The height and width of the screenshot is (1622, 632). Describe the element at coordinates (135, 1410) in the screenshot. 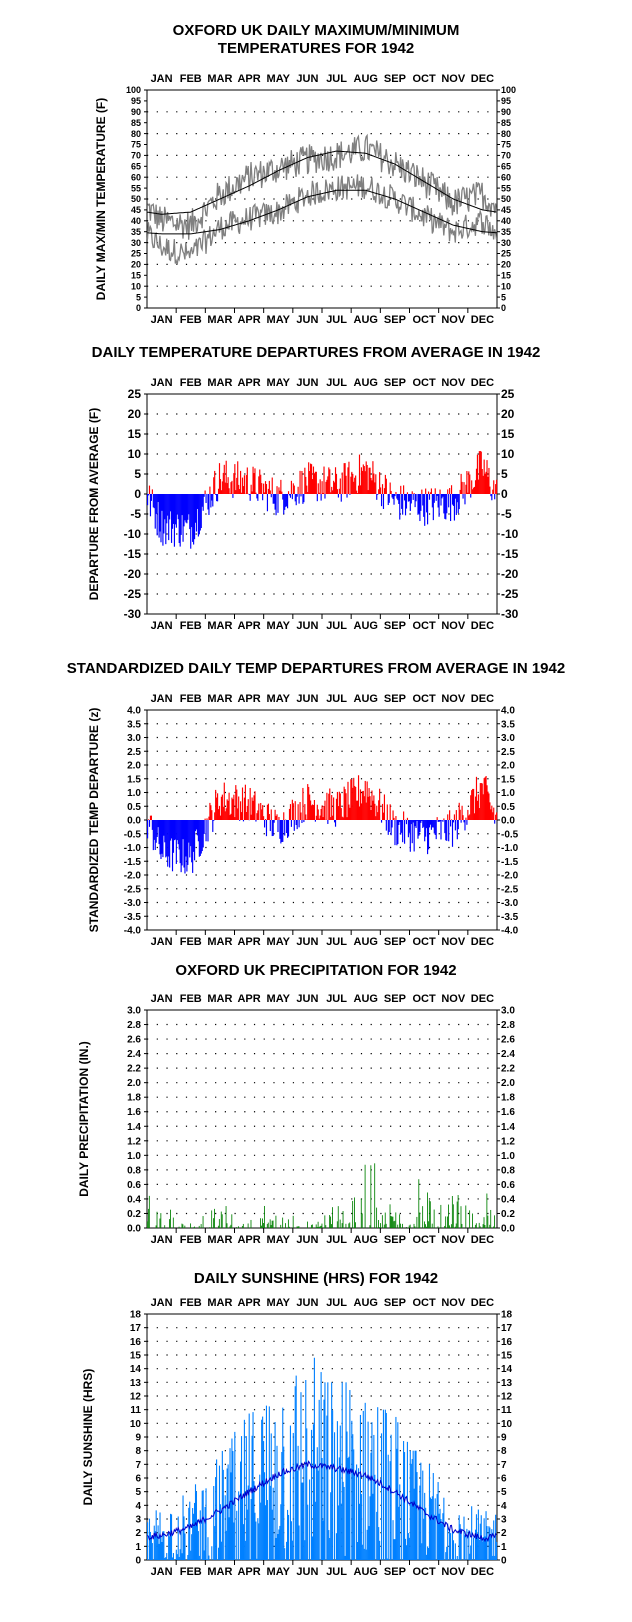

I see `y-tick-label-left: 11` at that location.